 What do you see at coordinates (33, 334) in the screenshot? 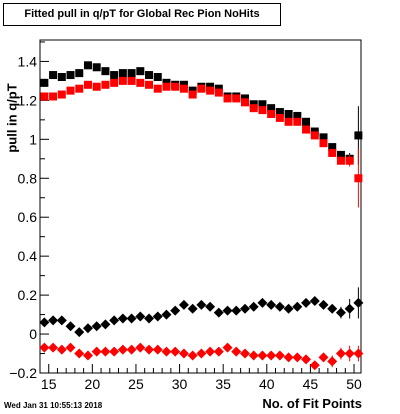
I see `y-tick-label: 0` at bounding box center [33, 334].